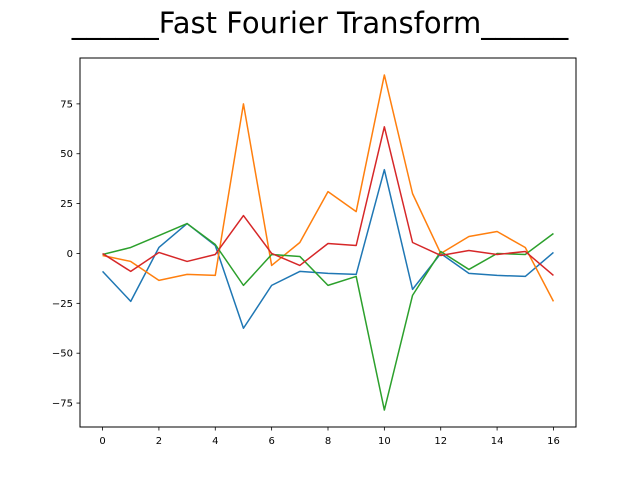 Image resolution: width=640 pixels, height=480 pixels. Describe the element at coordinates (215, 441) in the screenshot. I see `x-tick-label: 4` at that location.